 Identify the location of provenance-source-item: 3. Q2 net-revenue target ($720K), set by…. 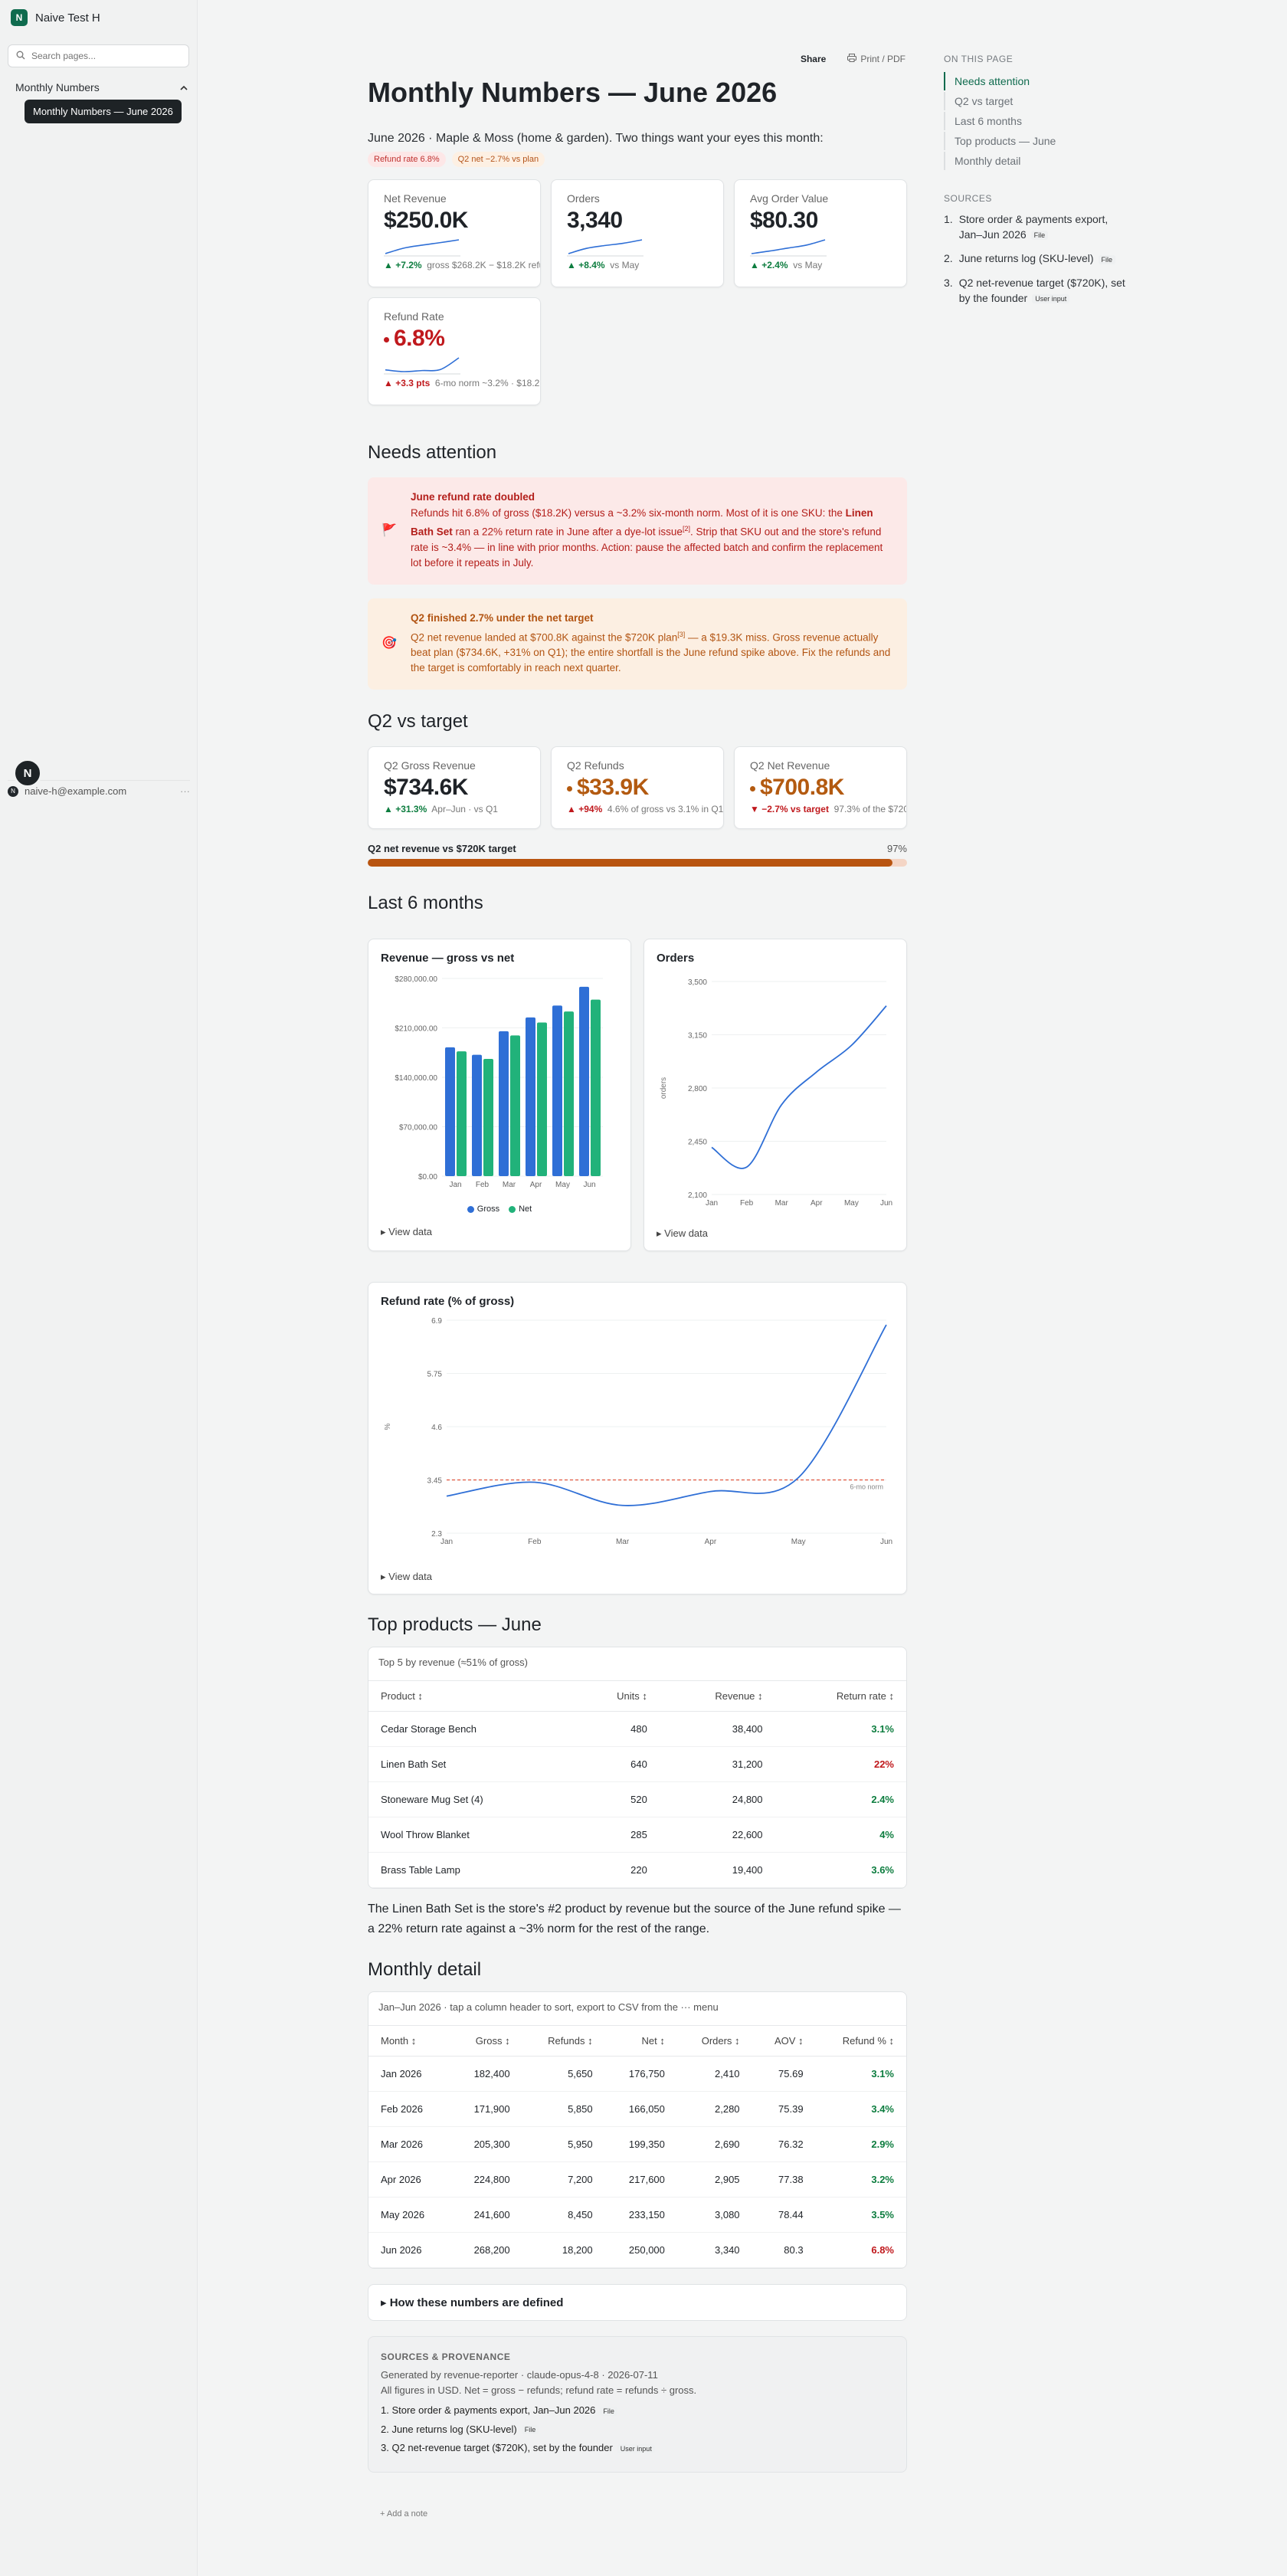
(637, 2448).